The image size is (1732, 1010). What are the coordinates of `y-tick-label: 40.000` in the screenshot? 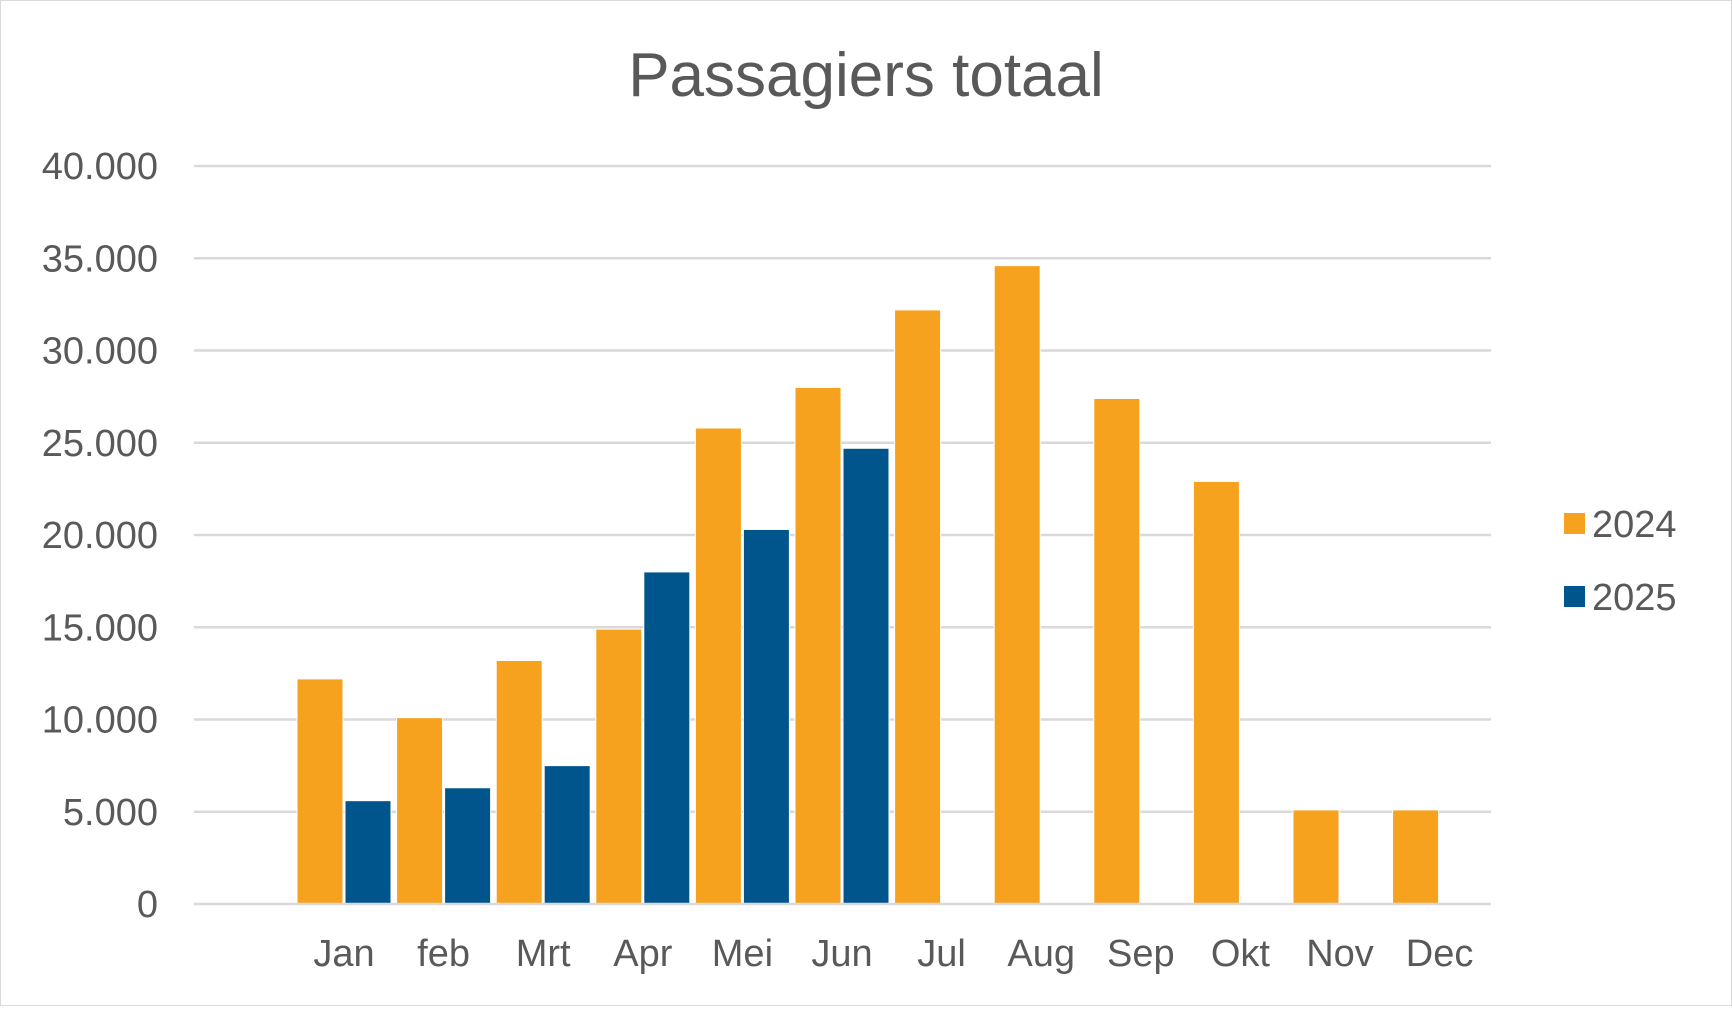 It's located at (100, 167).